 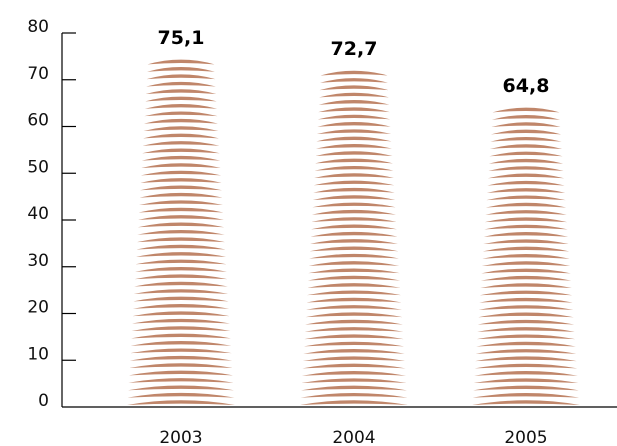 What do you see at coordinates (526, 86) in the screenshot?
I see `bar-value-label: 64,8` at bounding box center [526, 86].